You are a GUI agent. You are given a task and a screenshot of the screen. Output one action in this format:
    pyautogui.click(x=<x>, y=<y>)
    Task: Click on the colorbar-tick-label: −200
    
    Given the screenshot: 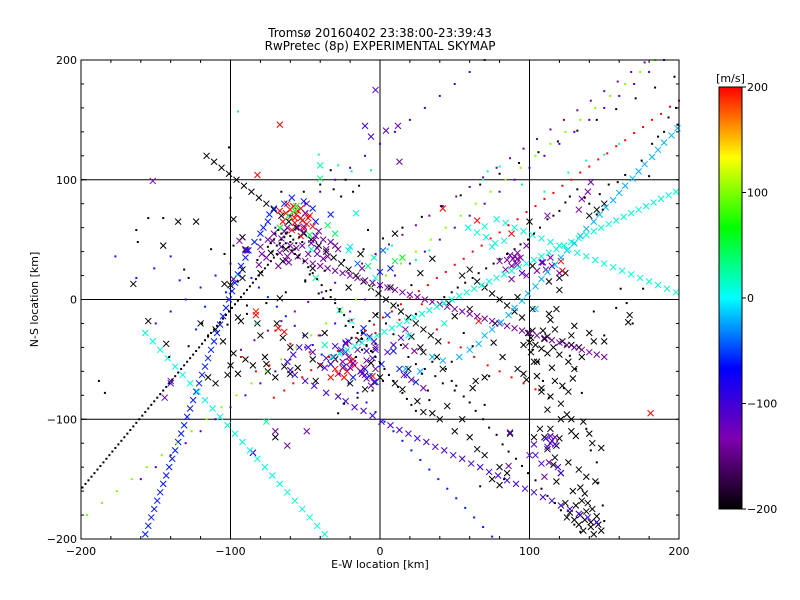 What is the action you would take?
    pyautogui.click(x=762, y=509)
    